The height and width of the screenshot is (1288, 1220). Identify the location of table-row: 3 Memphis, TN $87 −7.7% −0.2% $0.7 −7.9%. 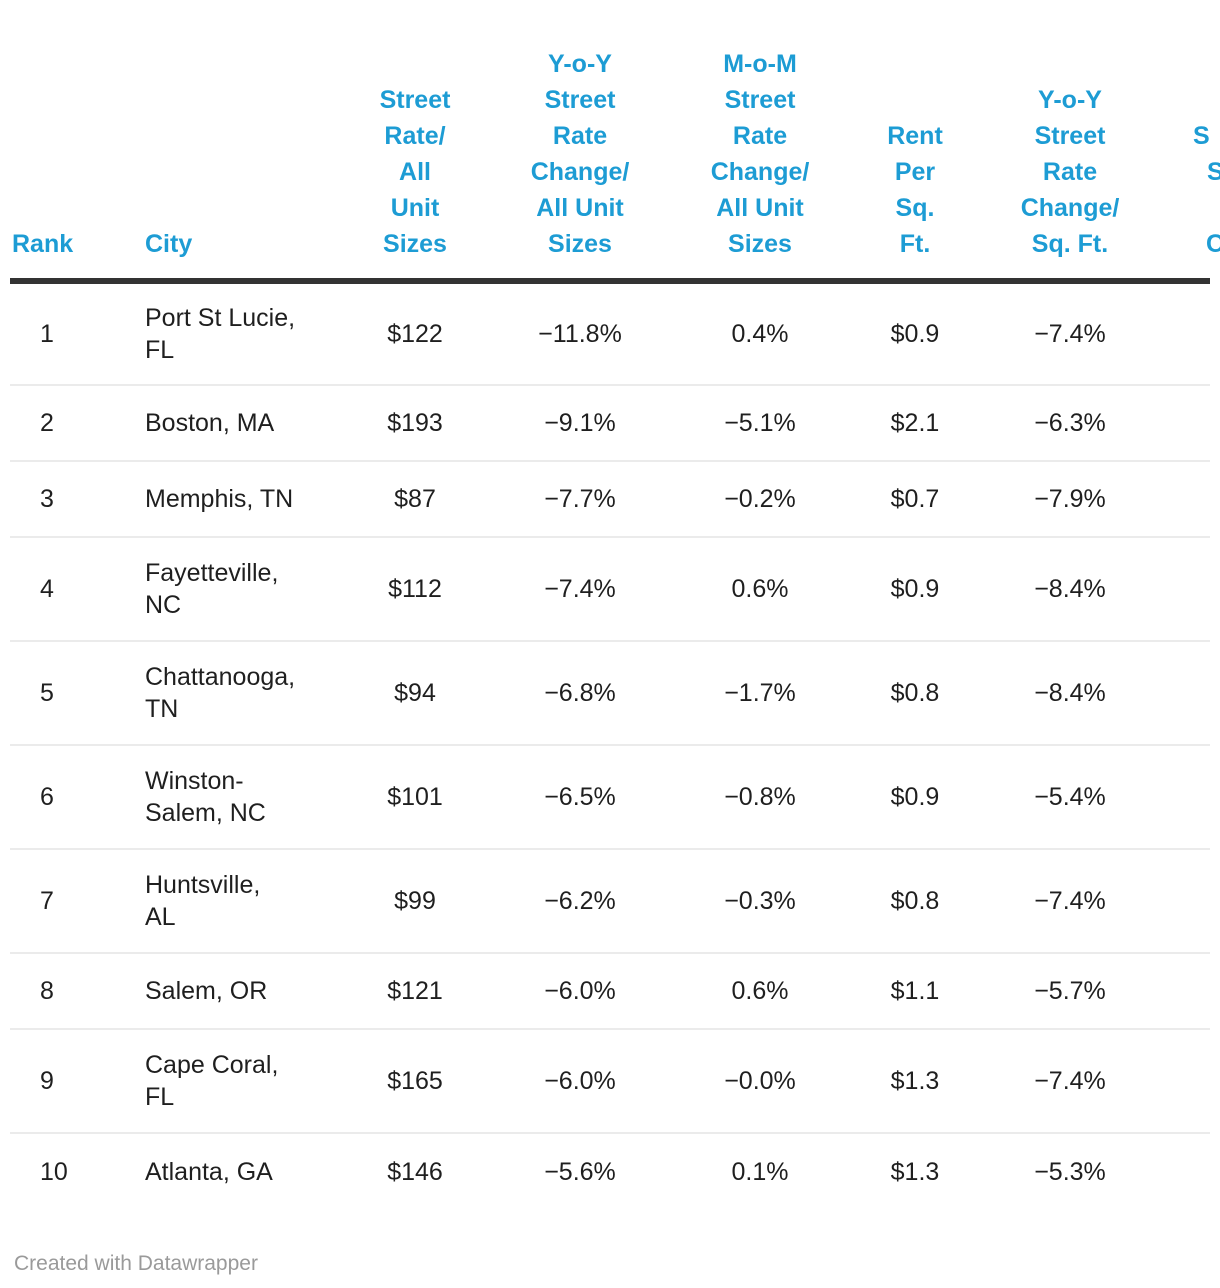
(615, 499).